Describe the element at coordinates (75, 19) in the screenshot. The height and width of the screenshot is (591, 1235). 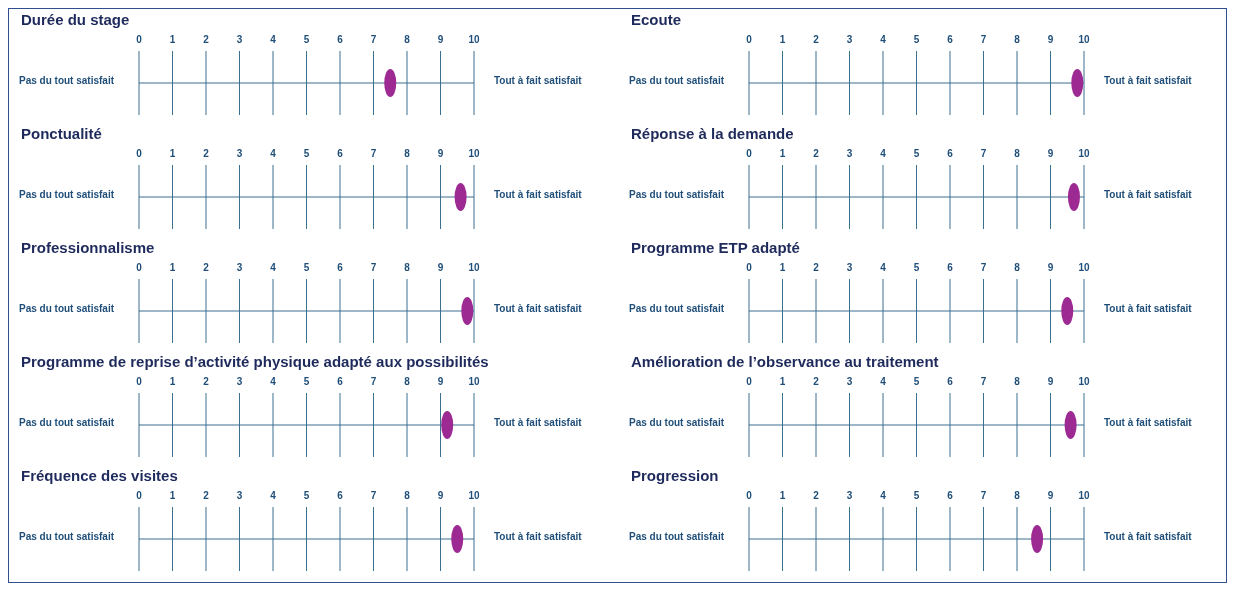
I see `chart-title: Durée du stage` at that location.